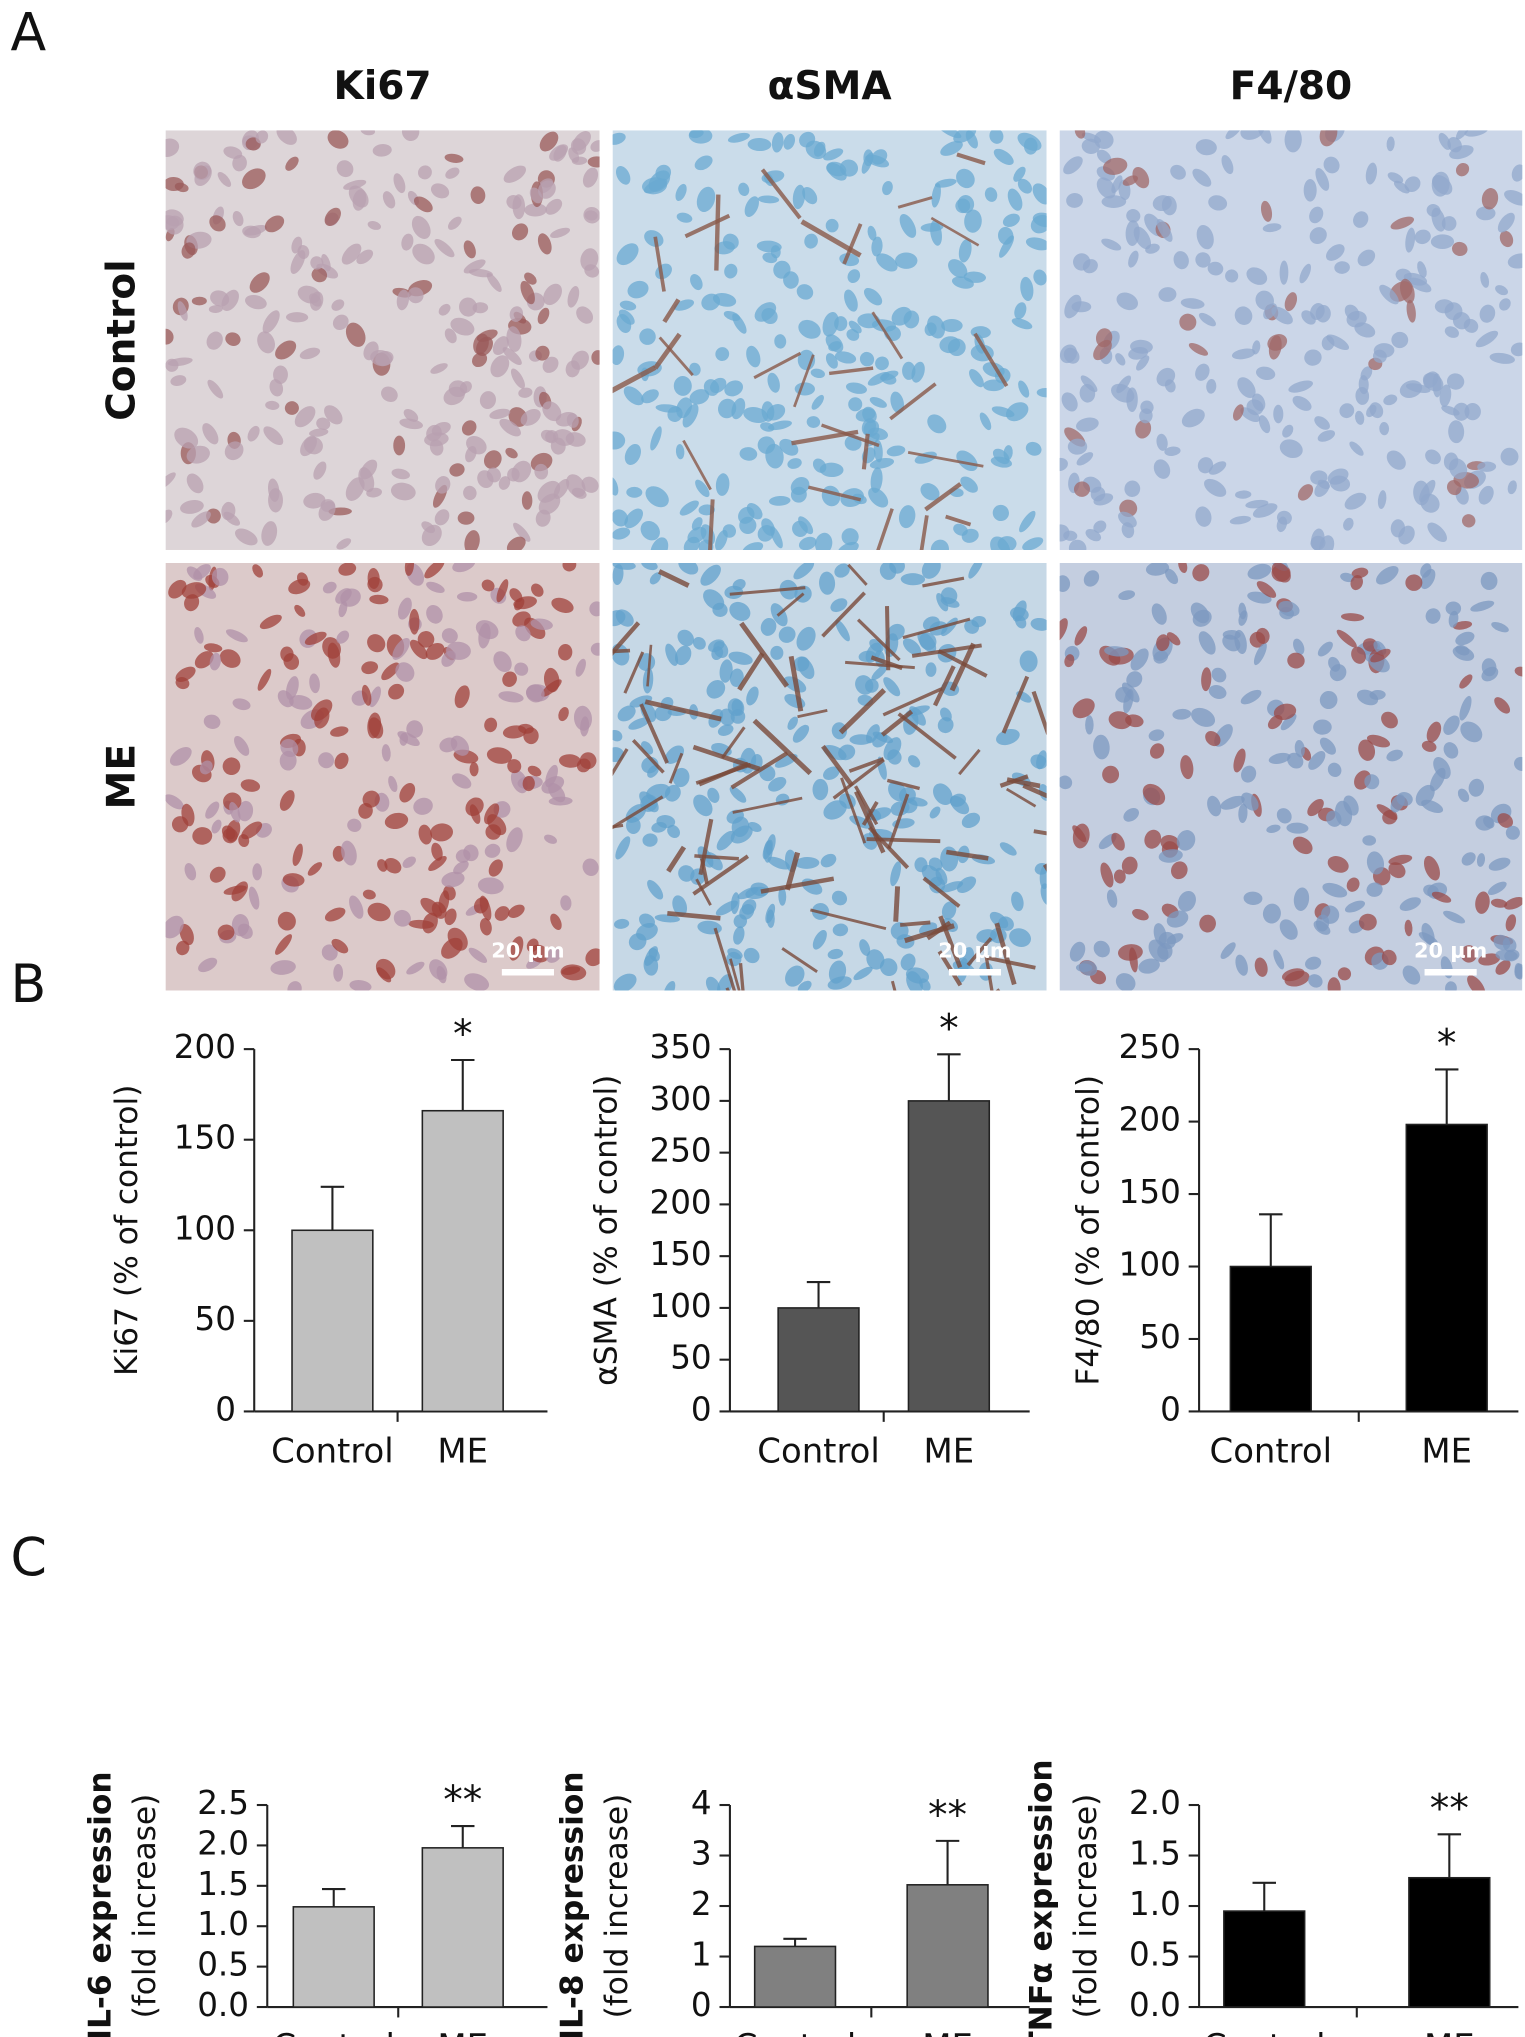  Describe the element at coordinates (225, 1409) in the screenshot. I see `y-tick-label: 0` at that location.